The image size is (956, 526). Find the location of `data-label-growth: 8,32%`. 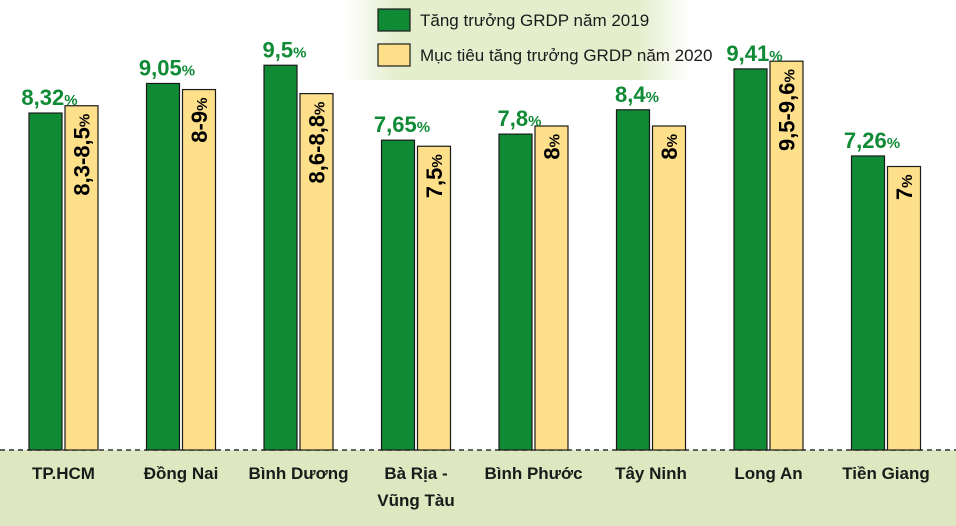

data-label-growth: 8,32% is located at coordinates (49, 97).